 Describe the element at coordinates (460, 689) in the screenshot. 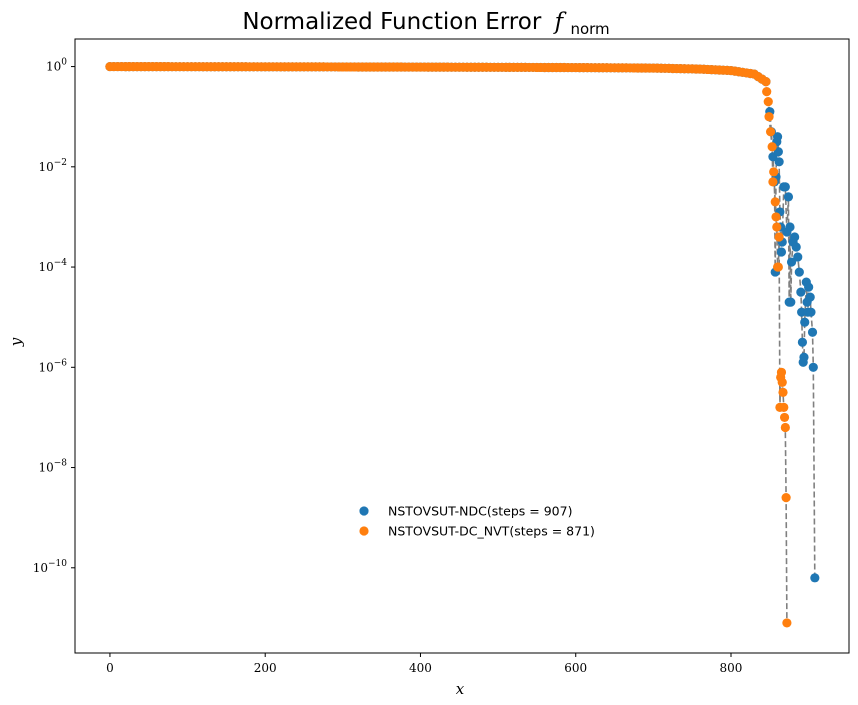

I see `x-axis-label: x` at that location.